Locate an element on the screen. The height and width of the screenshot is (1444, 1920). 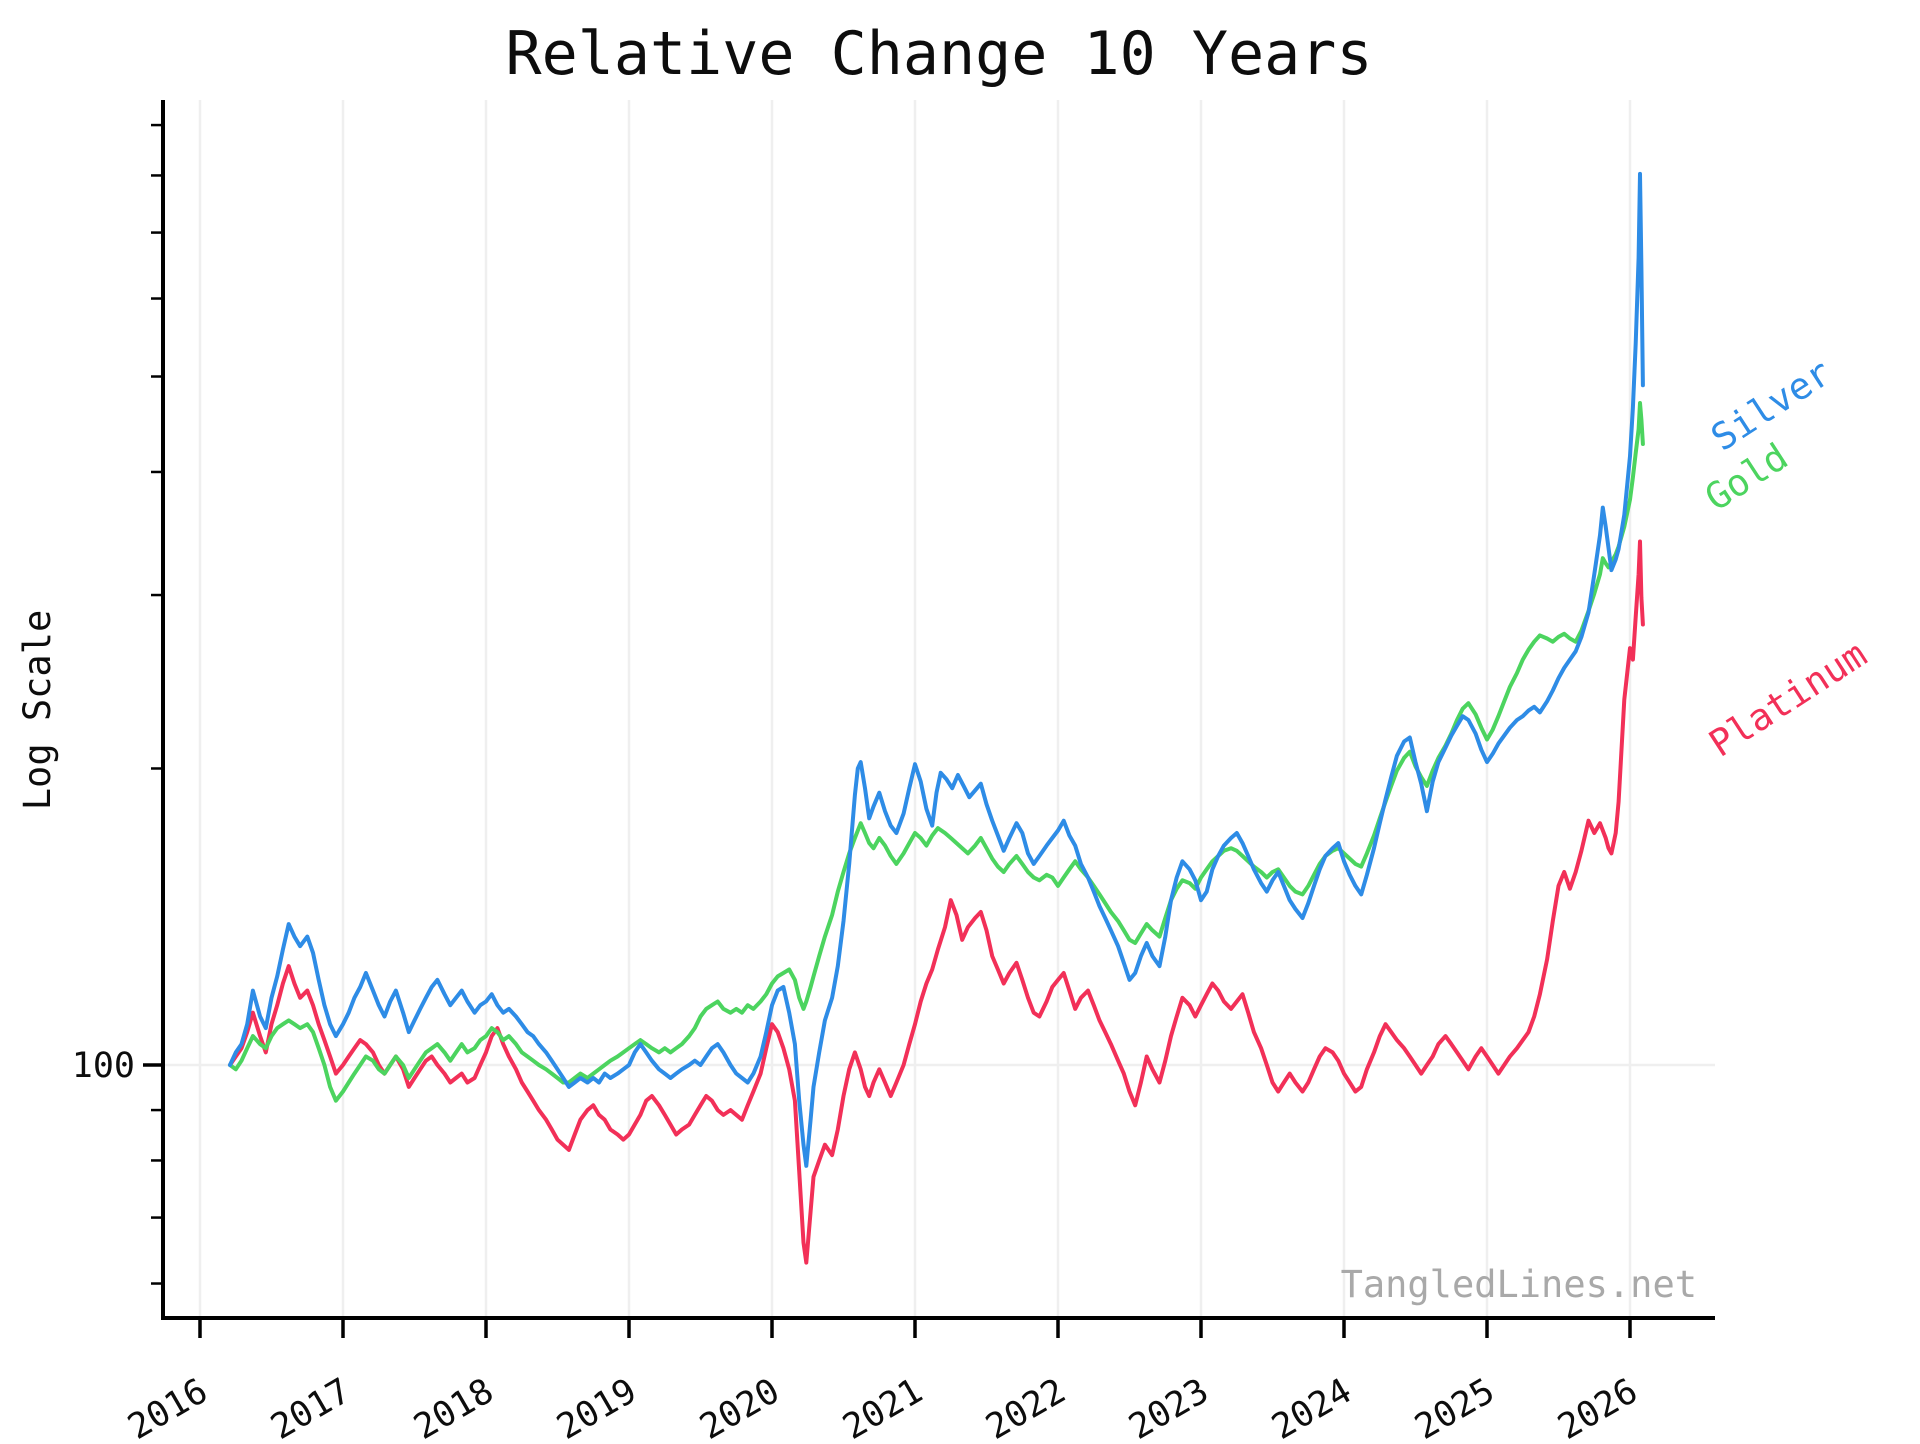
x-tick-label: 2022 is located at coordinates (1025, 1405).